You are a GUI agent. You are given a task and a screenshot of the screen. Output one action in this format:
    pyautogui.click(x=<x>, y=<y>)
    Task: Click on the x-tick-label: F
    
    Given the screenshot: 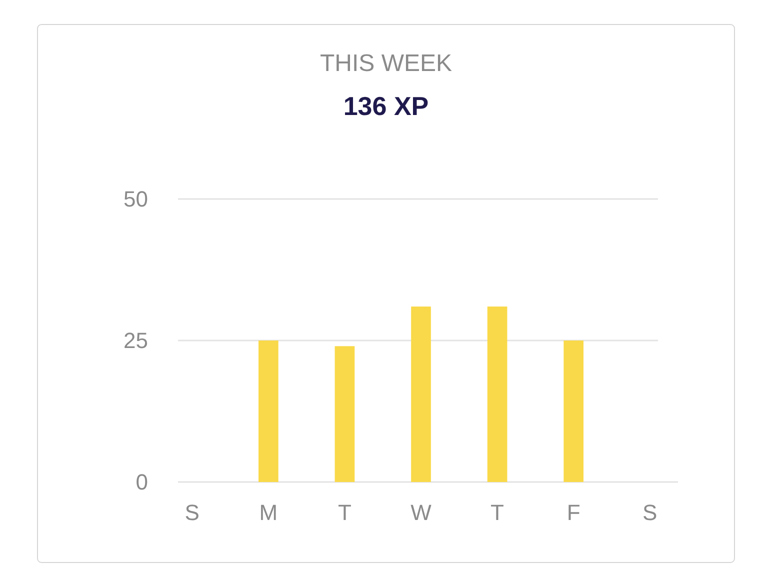 What is the action you would take?
    pyautogui.click(x=573, y=512)
    